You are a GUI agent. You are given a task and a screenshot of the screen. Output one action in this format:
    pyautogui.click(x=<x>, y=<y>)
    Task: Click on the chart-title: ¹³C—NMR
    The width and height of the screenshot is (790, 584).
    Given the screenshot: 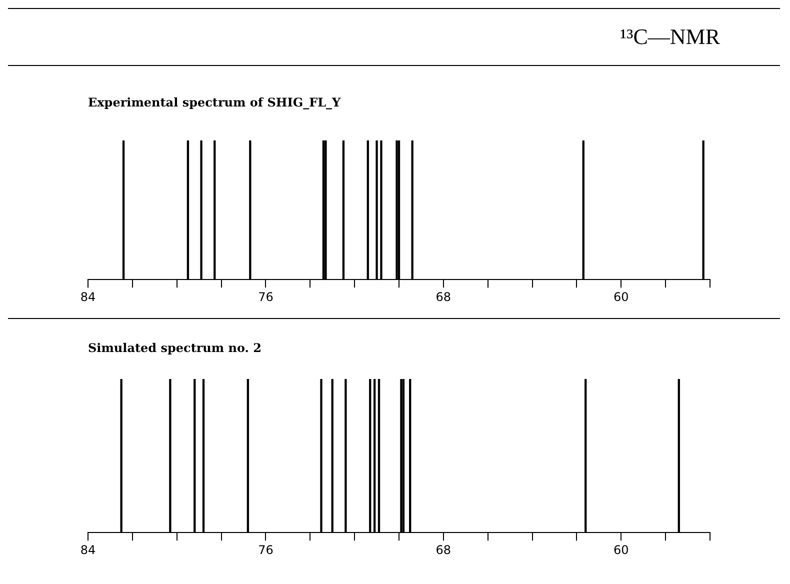 What is the action you would take?
    pyautogui.click(x=394, y=36)
    